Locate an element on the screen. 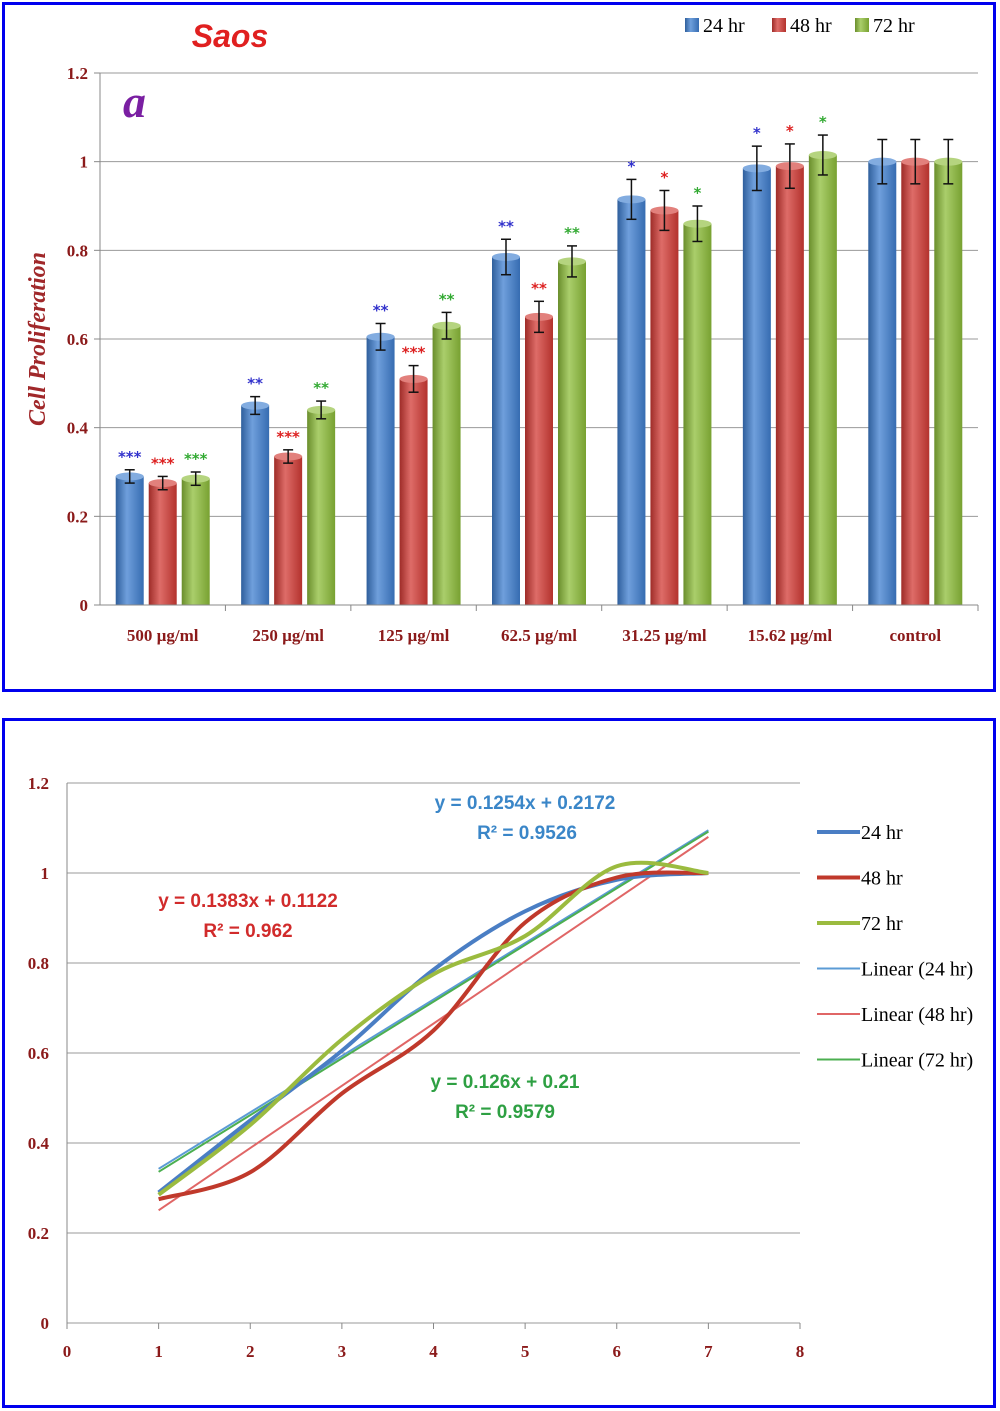  x-tick-label: 62.5 µg/ml is located at coordinates (539, 635).